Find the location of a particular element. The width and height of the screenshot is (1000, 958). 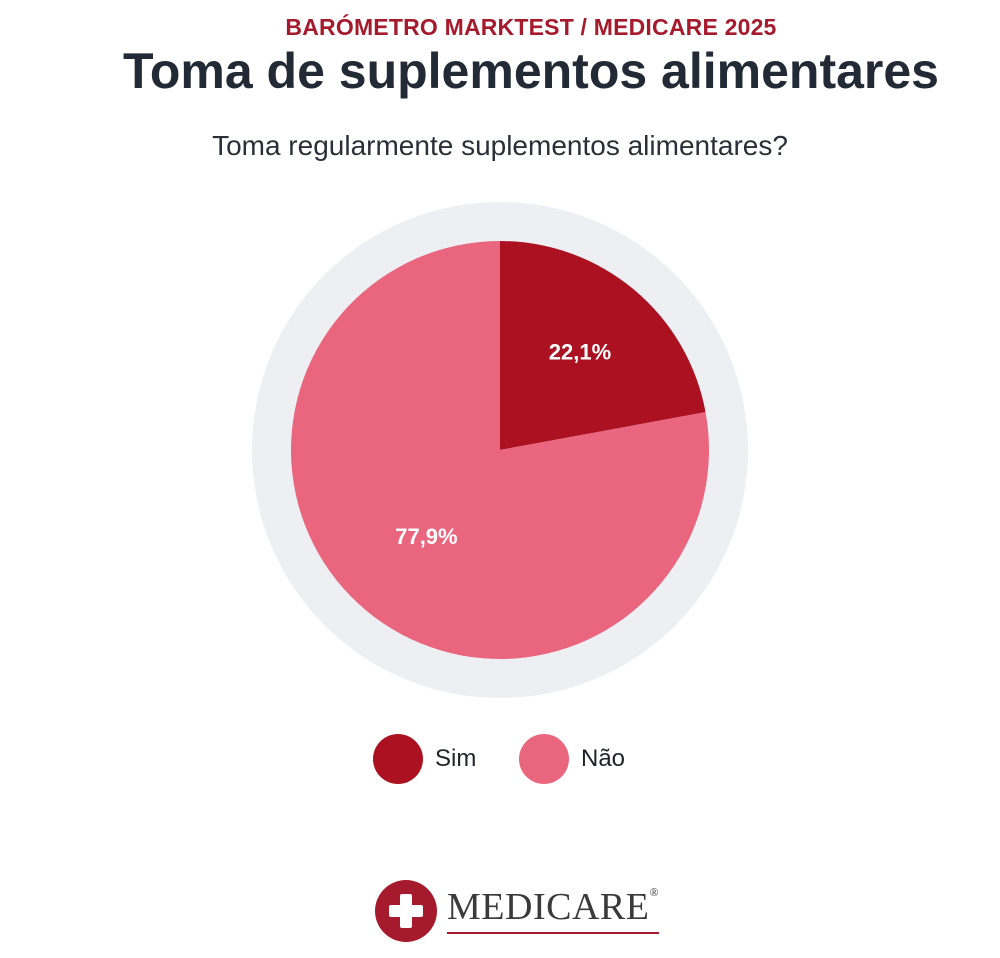

legend-swatch-nao is located at coordinates (544, 759).